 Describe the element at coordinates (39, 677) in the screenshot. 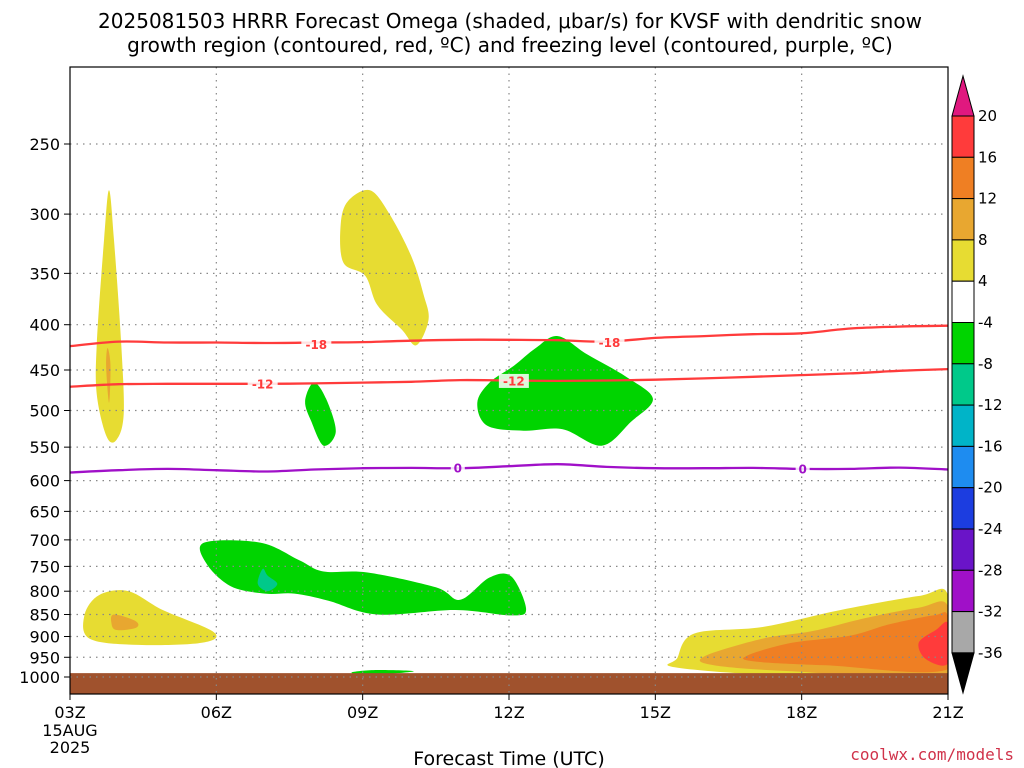

I see `y-tick-label: 1000` at that location.